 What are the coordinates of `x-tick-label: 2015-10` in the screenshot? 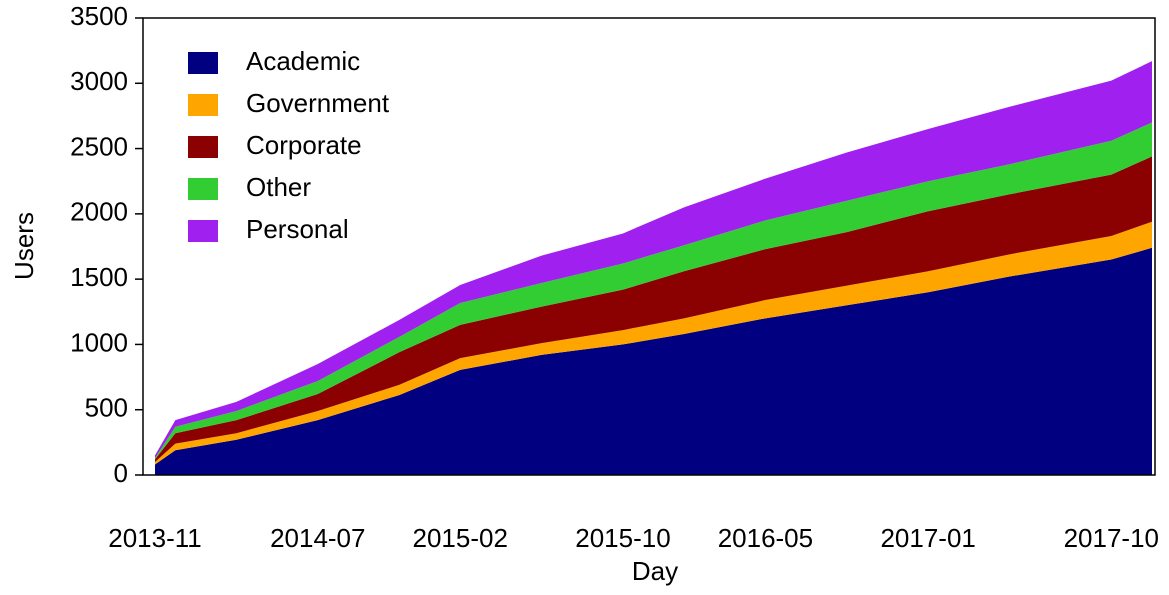 It's located at (622, 538).